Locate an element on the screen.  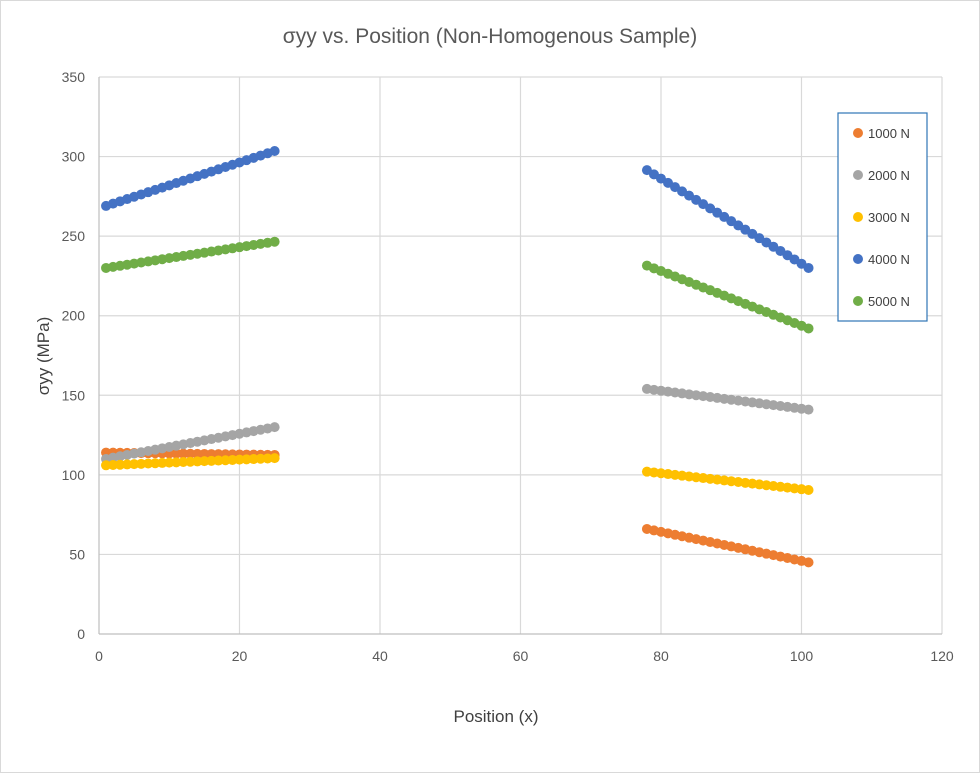
x-tick-label: 80 is located at coordinates (661, 656).